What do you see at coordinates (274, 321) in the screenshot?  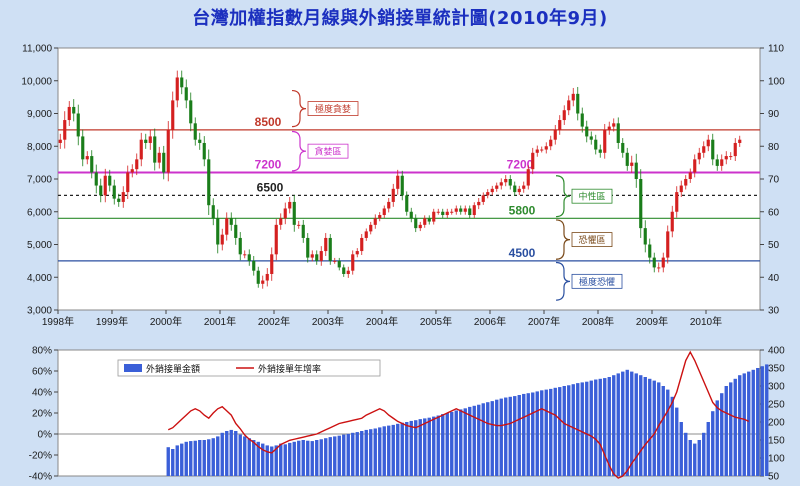 I see `x-tick-label: 2002年` at bounding box center [274, 321].